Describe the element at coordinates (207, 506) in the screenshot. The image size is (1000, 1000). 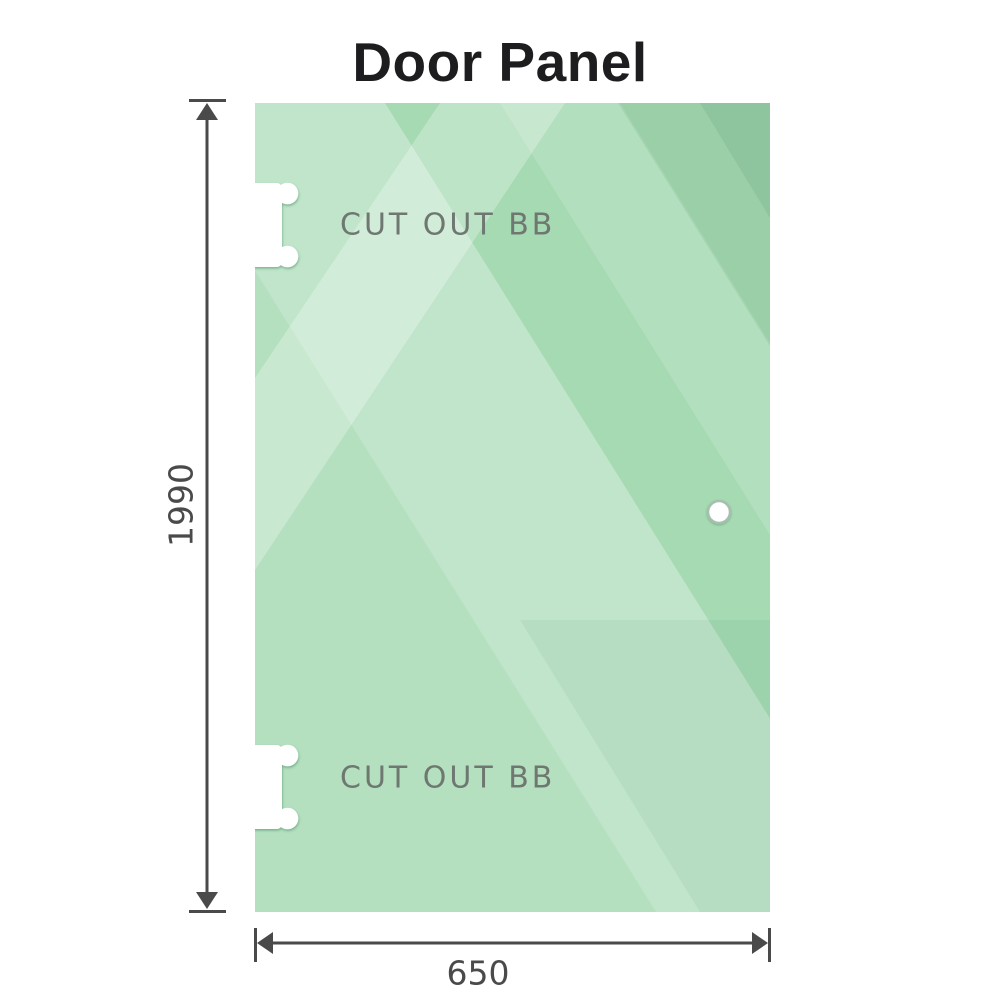
I see `height-dimension` at that location.